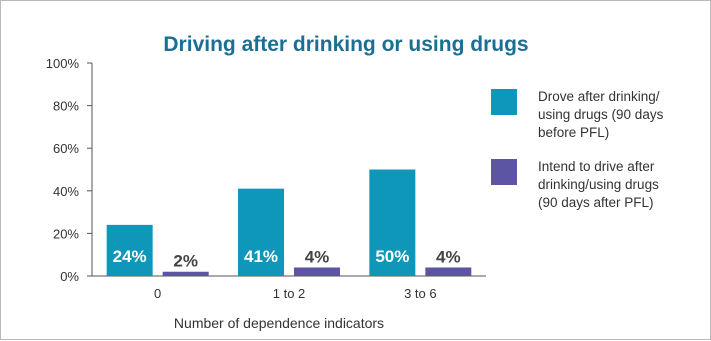 The image size is (711, 341). Describe the element at coordinates (596, 202) in the screenshot. I see `legend-label-line: (90 days after PFL)` at that location.